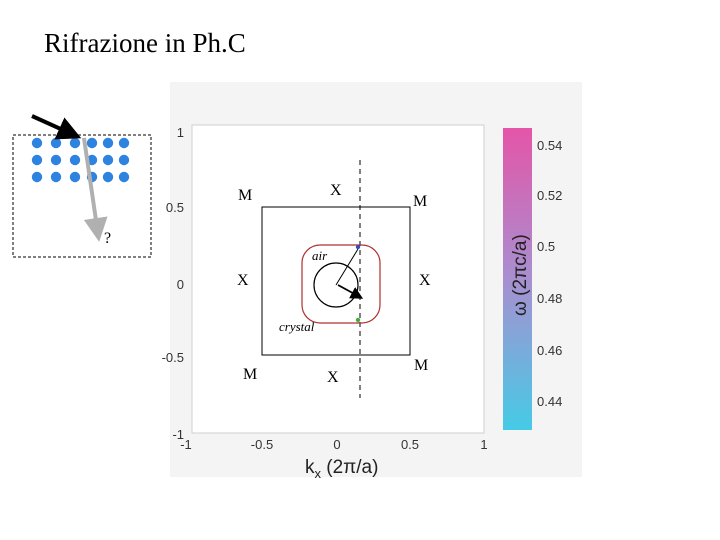 The height and width of the screenshot is (540, 720). I want to click on label-M-top-right: M, so click(420, 201).